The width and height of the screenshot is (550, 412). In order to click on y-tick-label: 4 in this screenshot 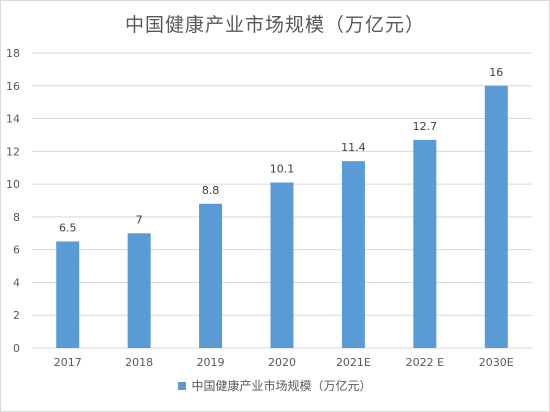, I will do `click(16, 282)`.